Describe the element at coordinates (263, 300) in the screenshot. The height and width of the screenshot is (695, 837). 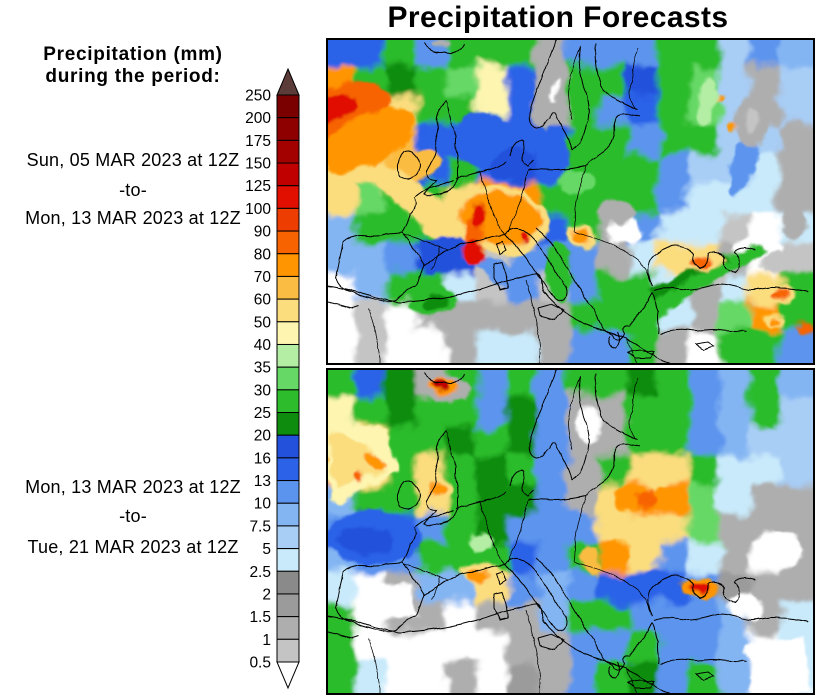
I see `svg-text: 60` at that location.